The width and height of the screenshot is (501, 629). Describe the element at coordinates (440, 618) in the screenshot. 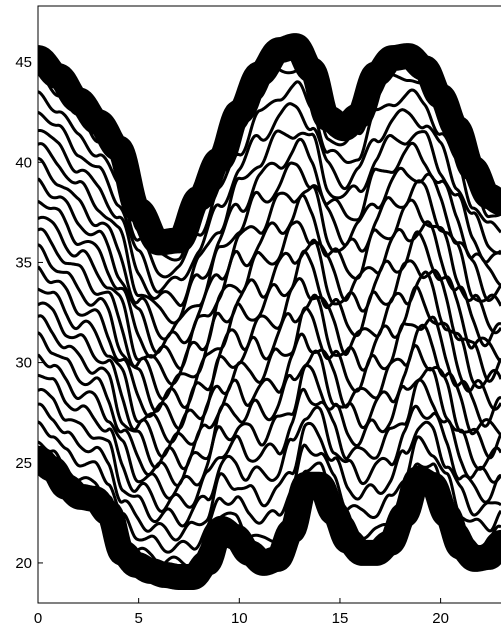

I see `x-tick-label: 20` at that location.